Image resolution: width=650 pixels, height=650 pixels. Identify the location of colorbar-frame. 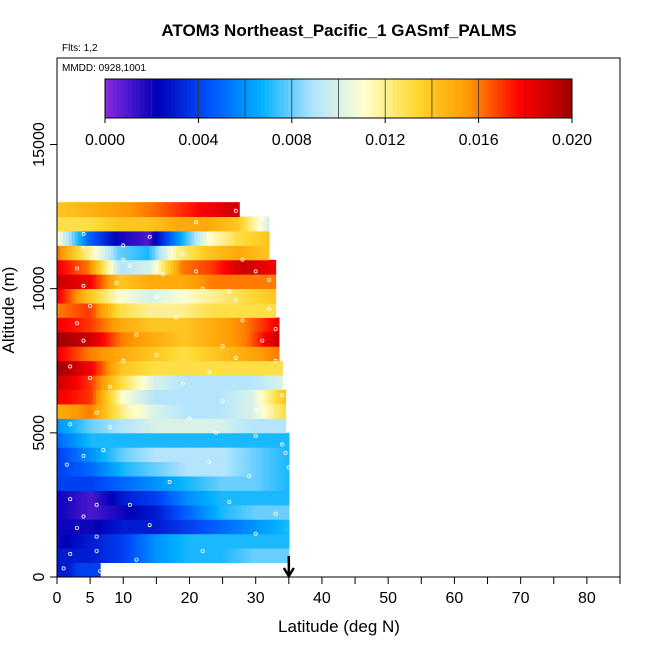
(338, 98).